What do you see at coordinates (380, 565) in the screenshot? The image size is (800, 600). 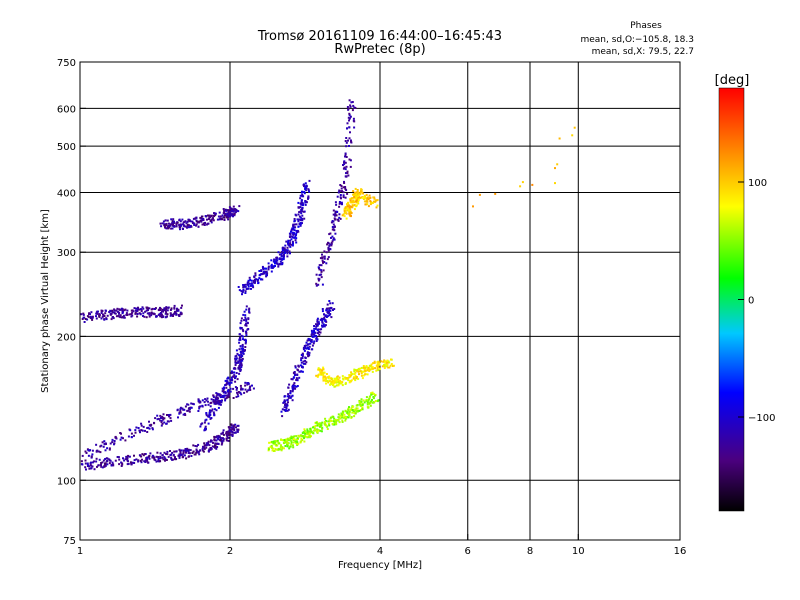 I see `x-axis-label: Frequency [MHz]` at bounding box center [380, 565].